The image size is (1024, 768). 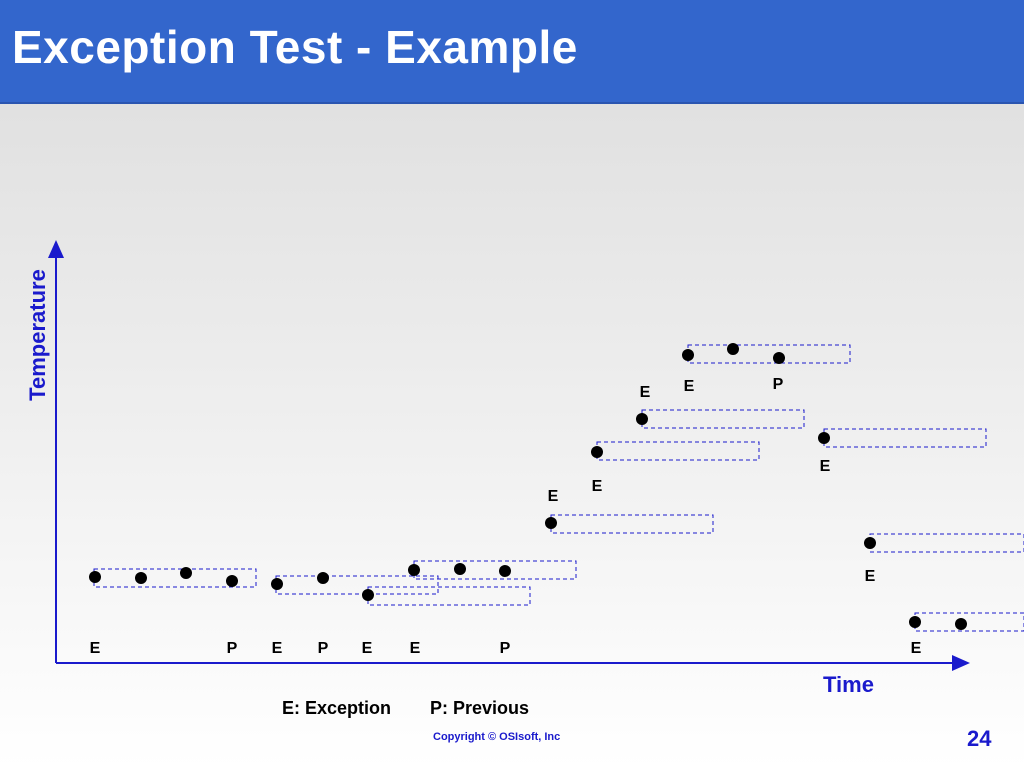 I want to click on x-axis-label: Time, so click(x=848, y=684).